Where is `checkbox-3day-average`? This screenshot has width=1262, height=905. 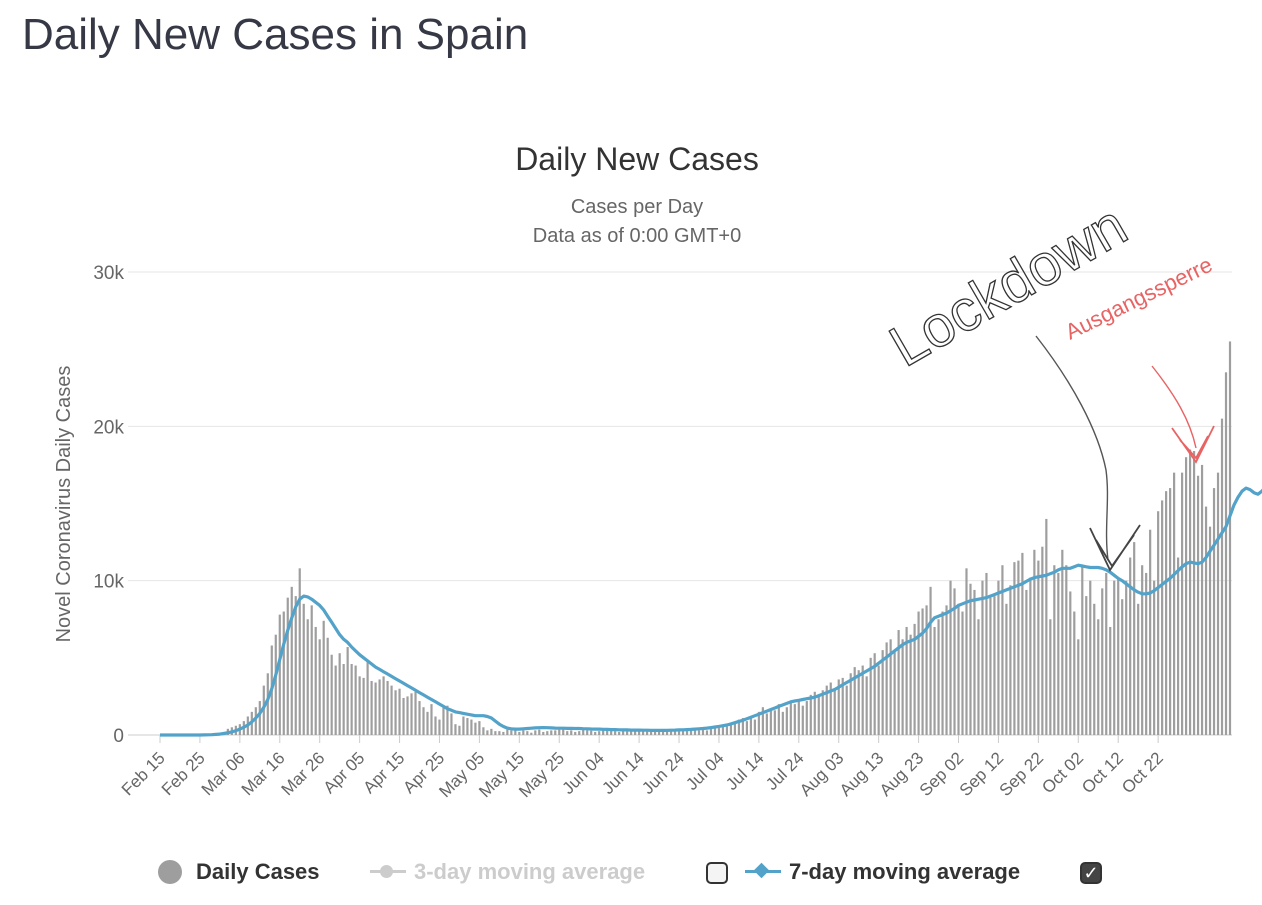 checkbox-3day-average is located at coordinates (717, 873).